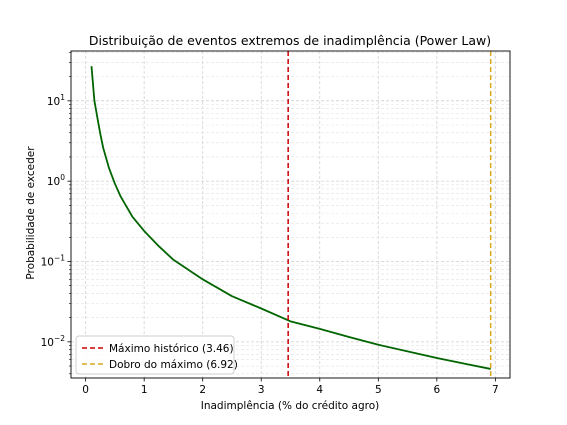 The width and height of the screenshot is (567, 425). I want to click on x-axis-label: Inadimplência (% do crédito agro), so click(290, 406).